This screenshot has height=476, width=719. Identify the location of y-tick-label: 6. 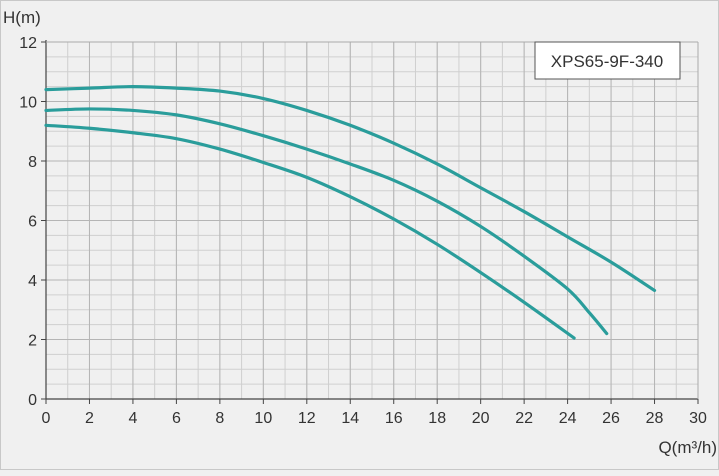
(32, 222).